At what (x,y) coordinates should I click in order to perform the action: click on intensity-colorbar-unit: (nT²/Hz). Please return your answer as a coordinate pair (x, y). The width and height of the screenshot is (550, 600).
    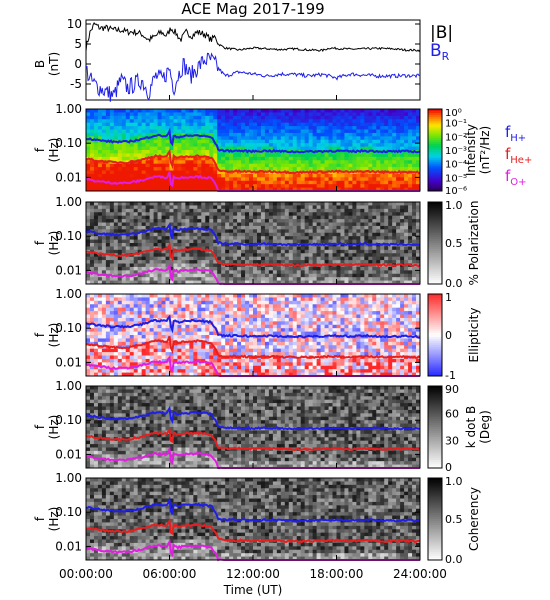
    Looking at the image, I should click on (485, 150).